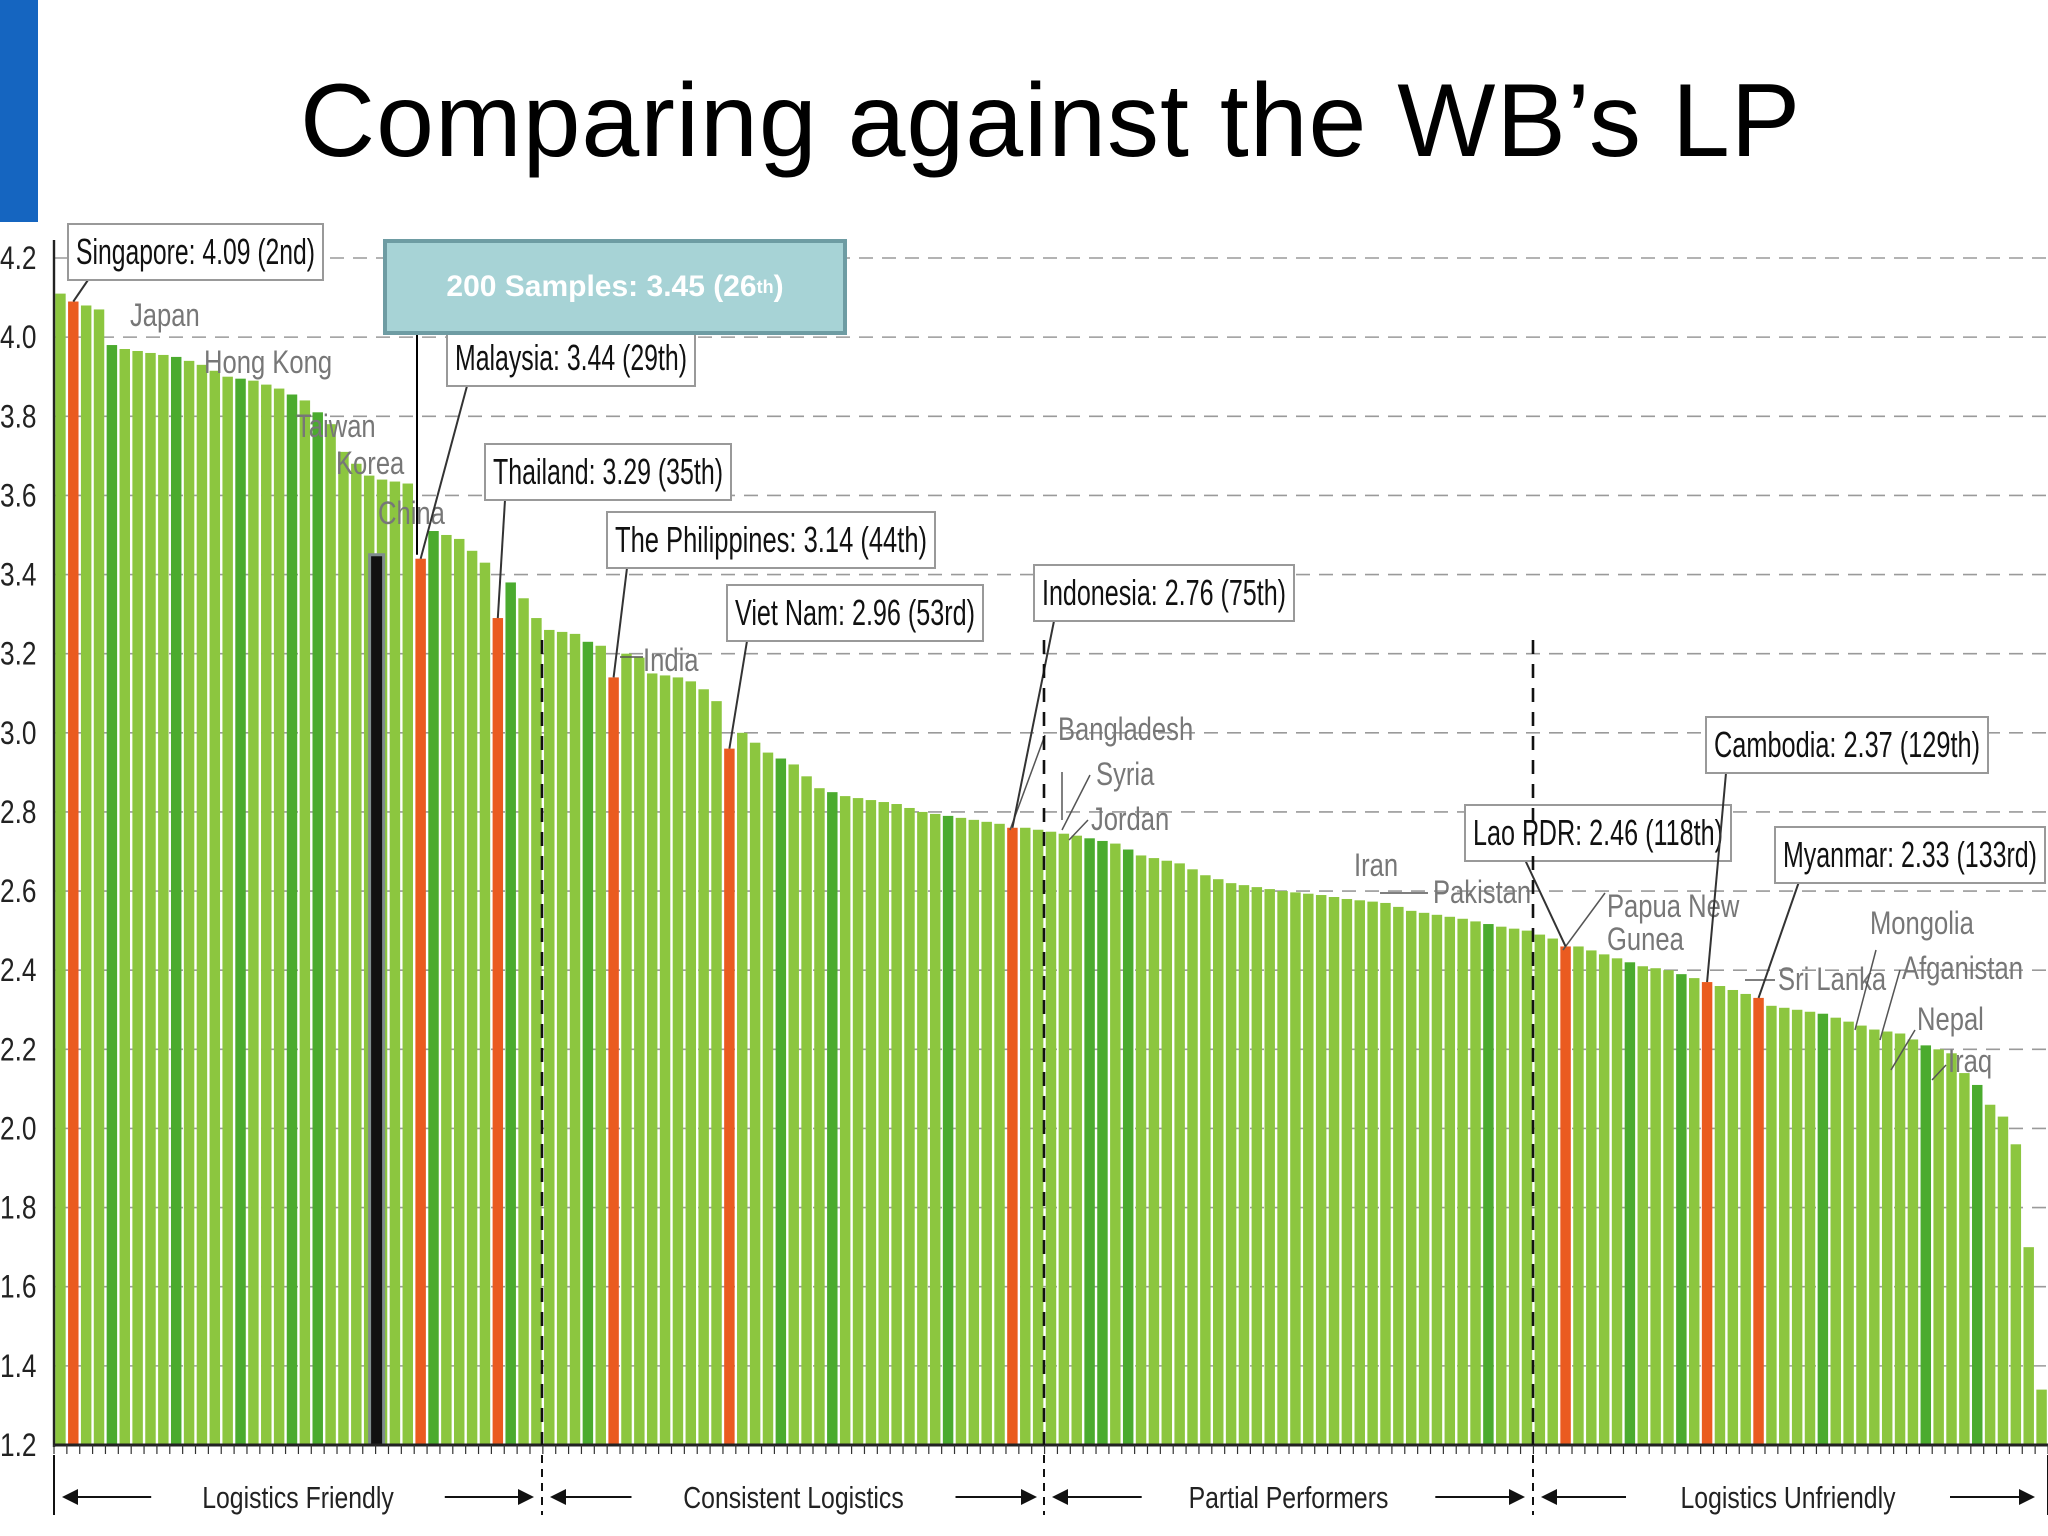  I want to click on annotation-label: Mongolia, so click(1922, 923).